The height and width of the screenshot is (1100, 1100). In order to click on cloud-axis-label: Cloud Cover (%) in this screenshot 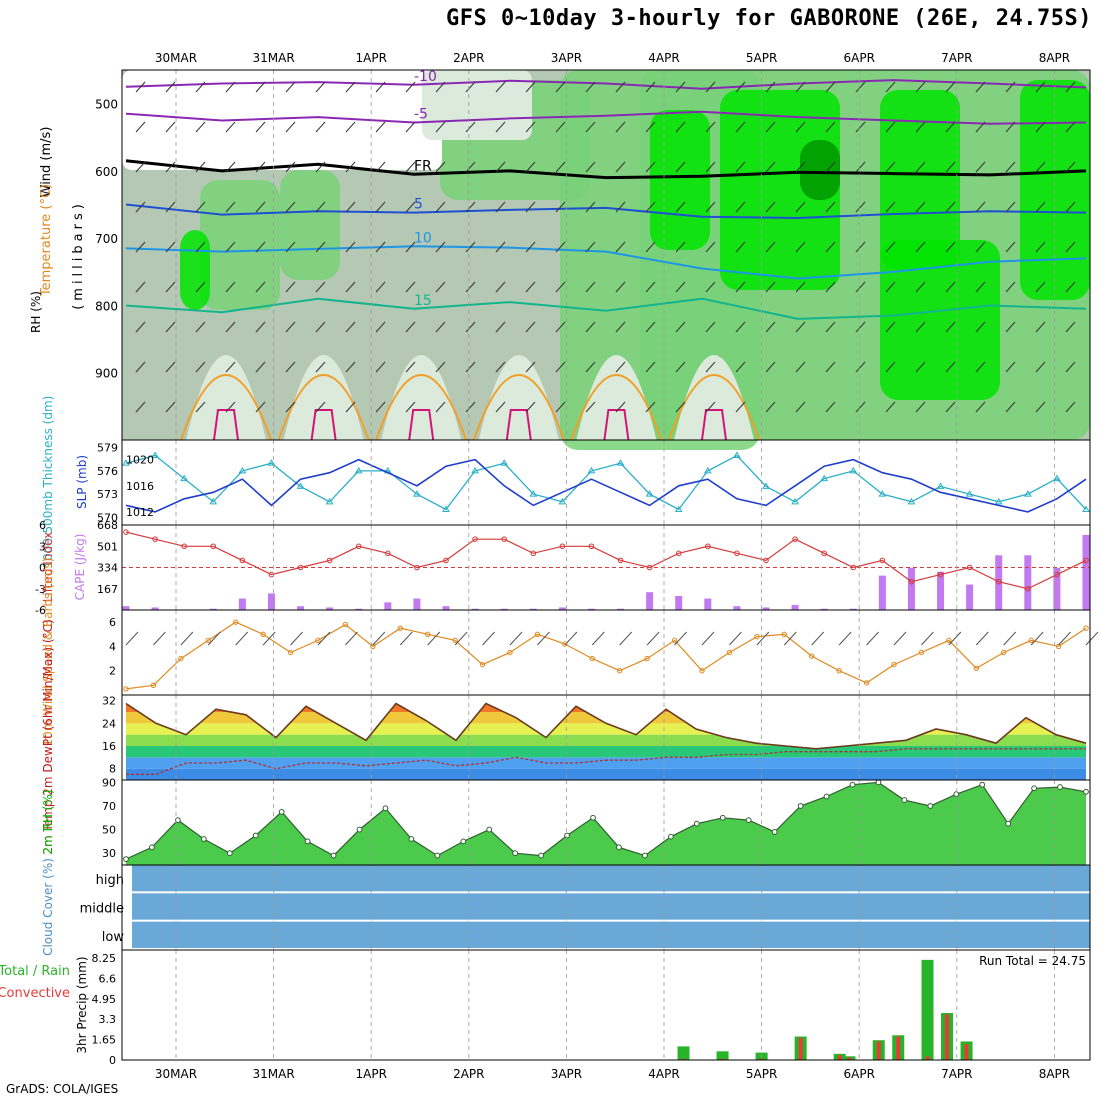, I will do `click(48, 907)`.